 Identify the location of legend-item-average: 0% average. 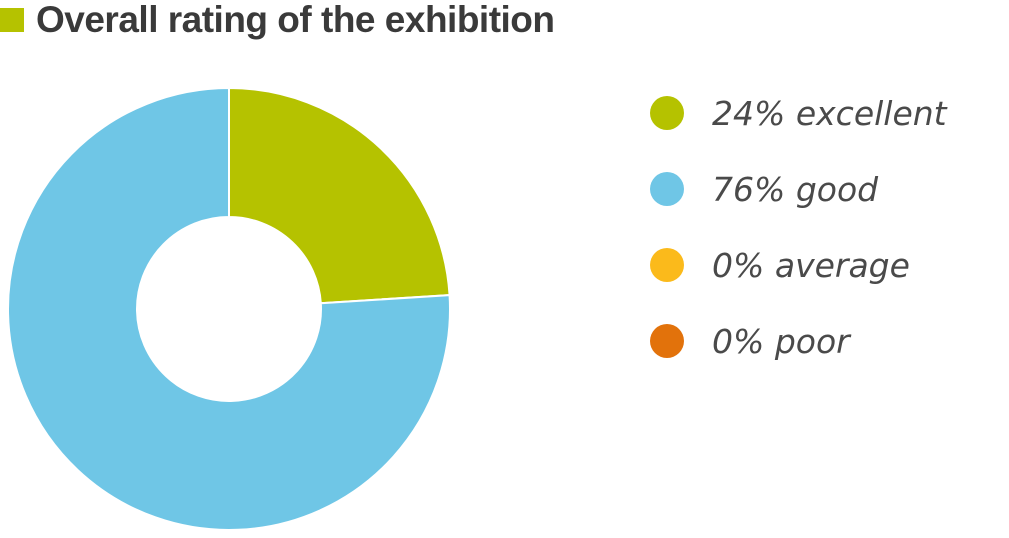
(827, 265).